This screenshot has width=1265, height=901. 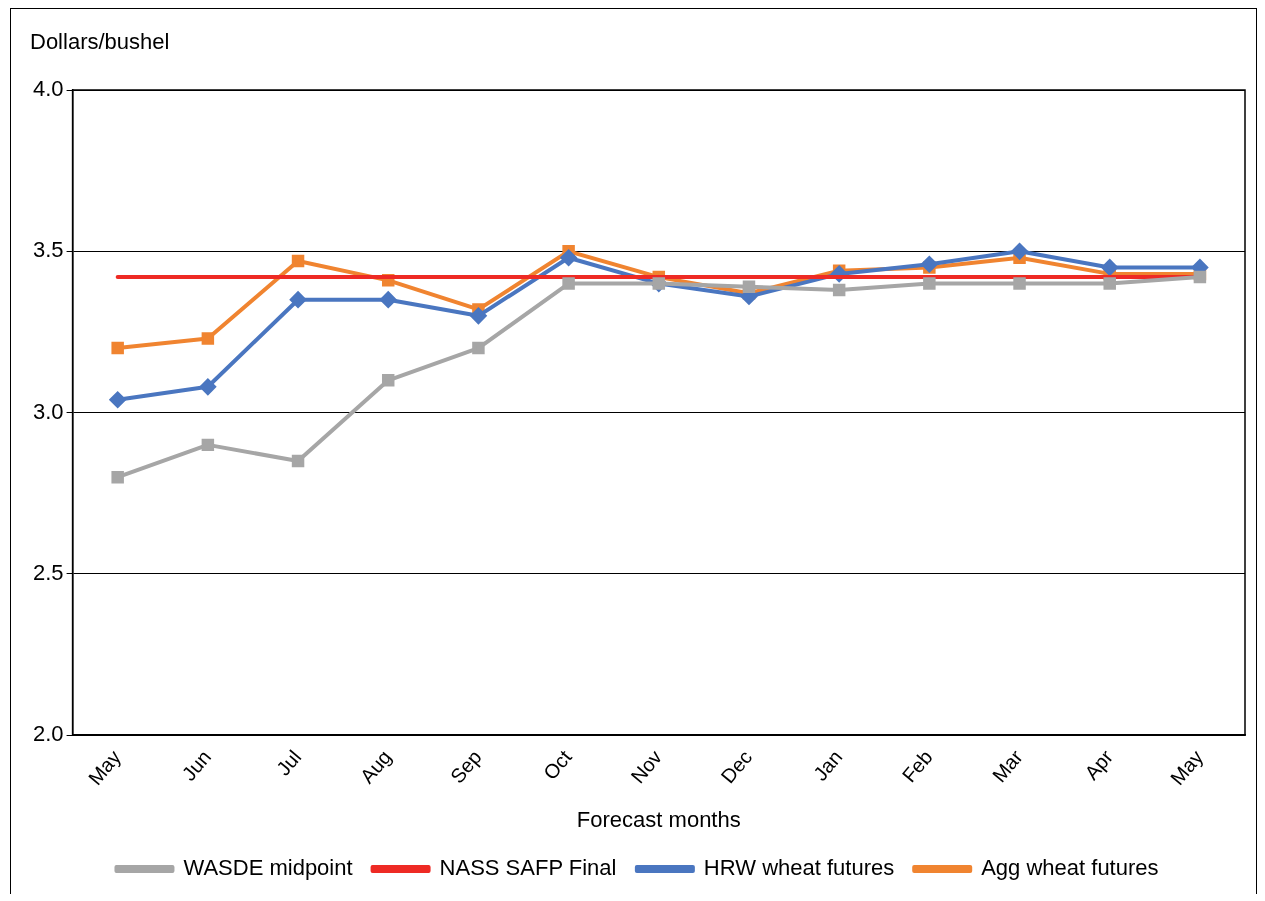 I want to click on x-tick-label: Aug, so click(x=375, y=766).